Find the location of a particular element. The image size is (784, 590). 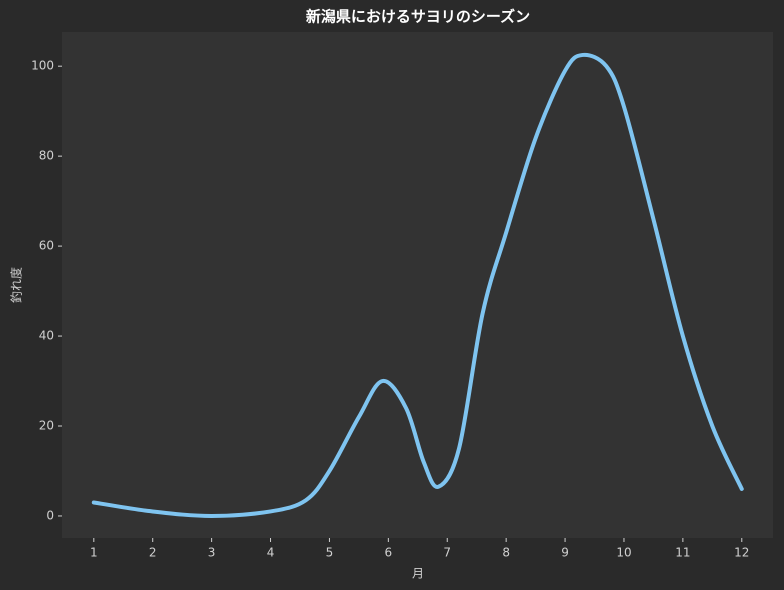

x-tick-label: 10 is located at coordinates (623, 553).